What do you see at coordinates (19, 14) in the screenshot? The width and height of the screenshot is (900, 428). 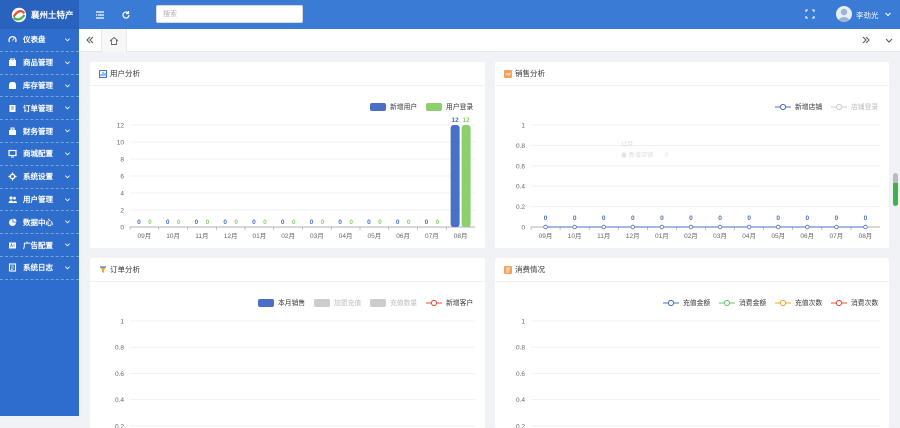 I see `logo-icon` at bounding box center [19, 14].